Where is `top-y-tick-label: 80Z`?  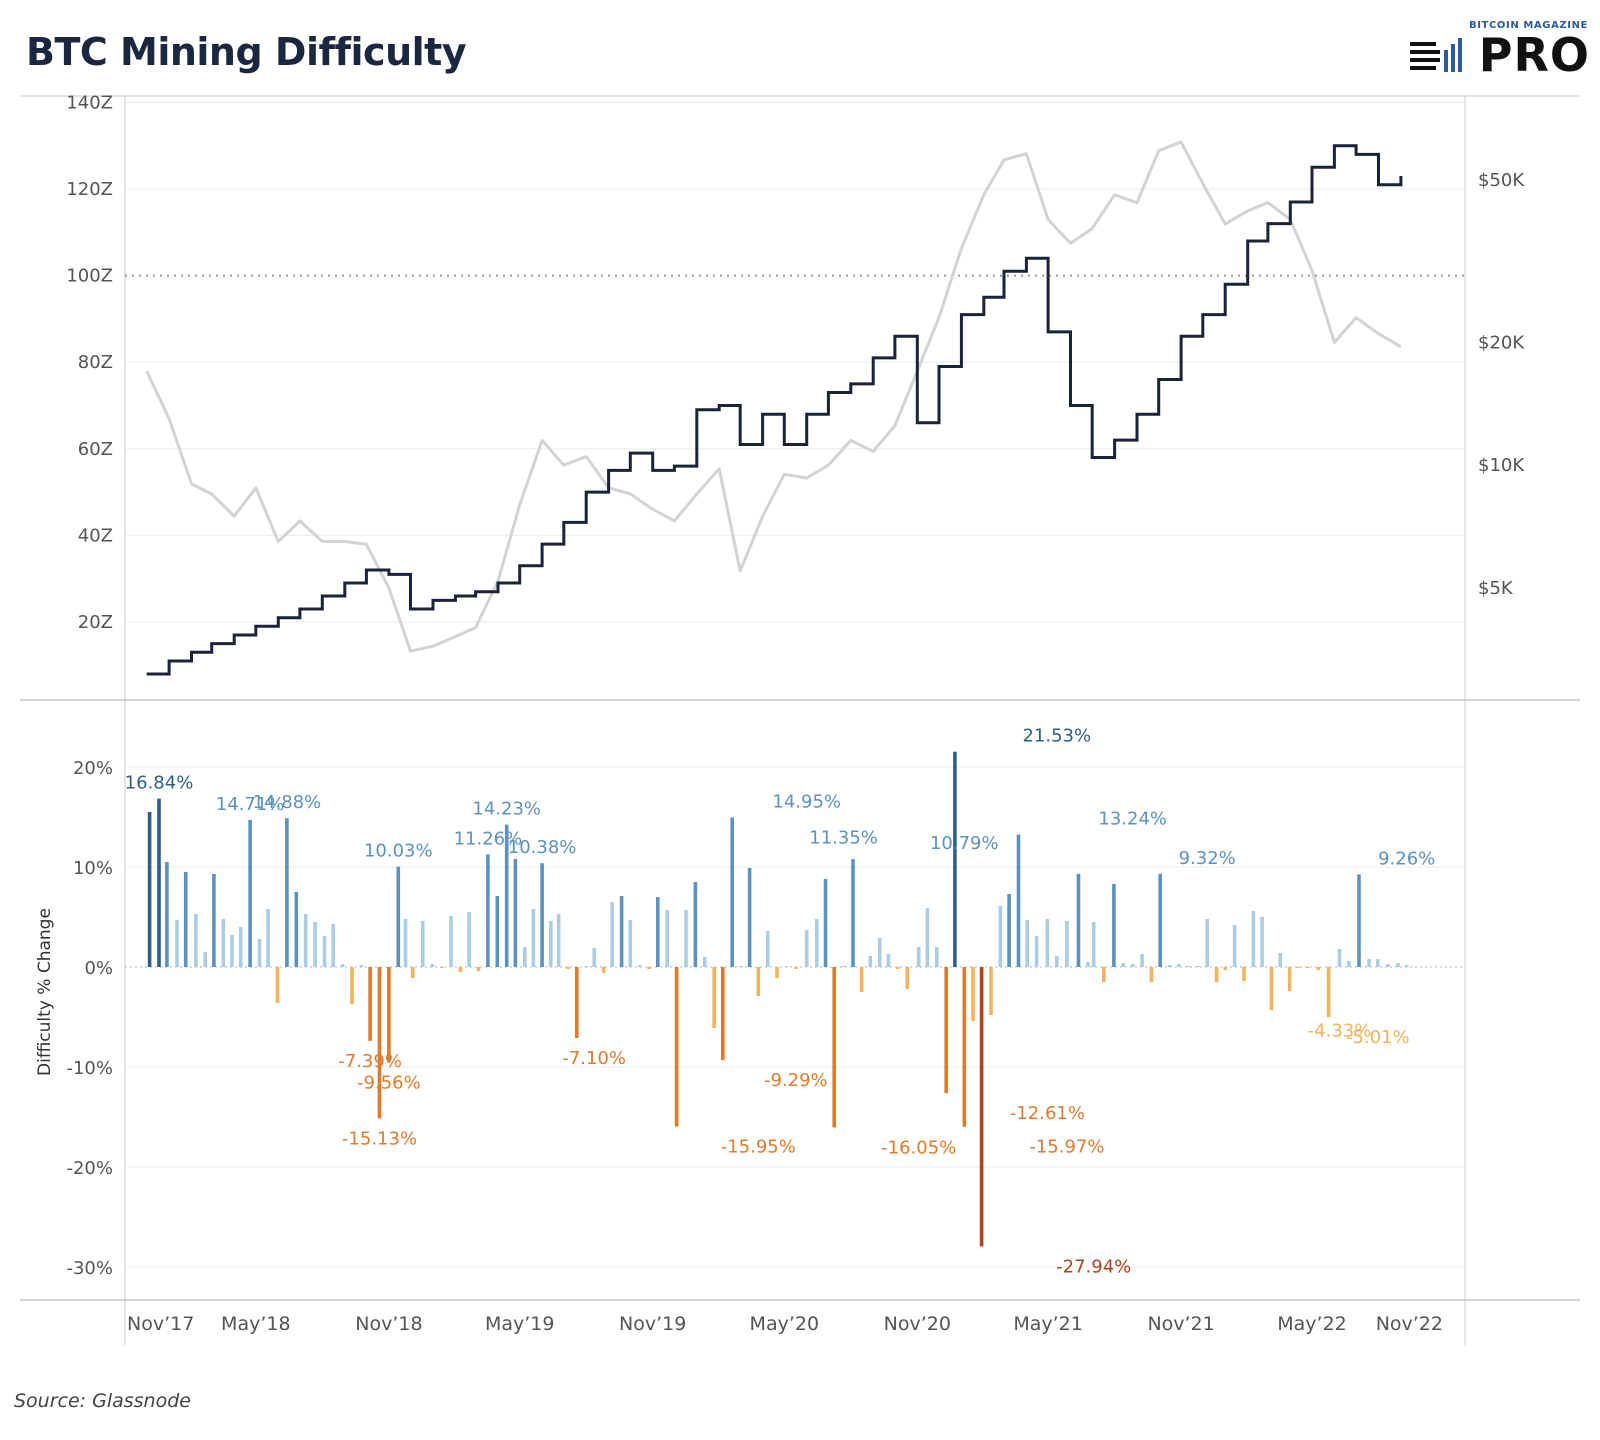
top-y-tick-label: 80Z is located at coordinates (95, 362).